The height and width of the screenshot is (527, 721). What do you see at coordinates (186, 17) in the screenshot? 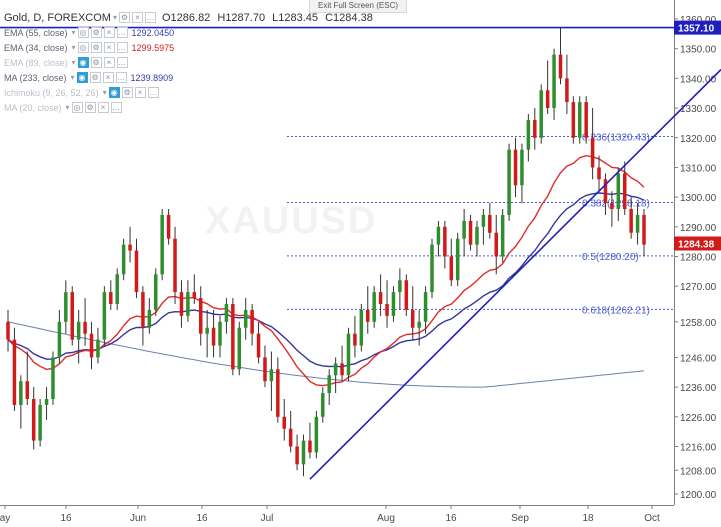
I see `open-value: O1286.82` at bounding box center [186, 17].